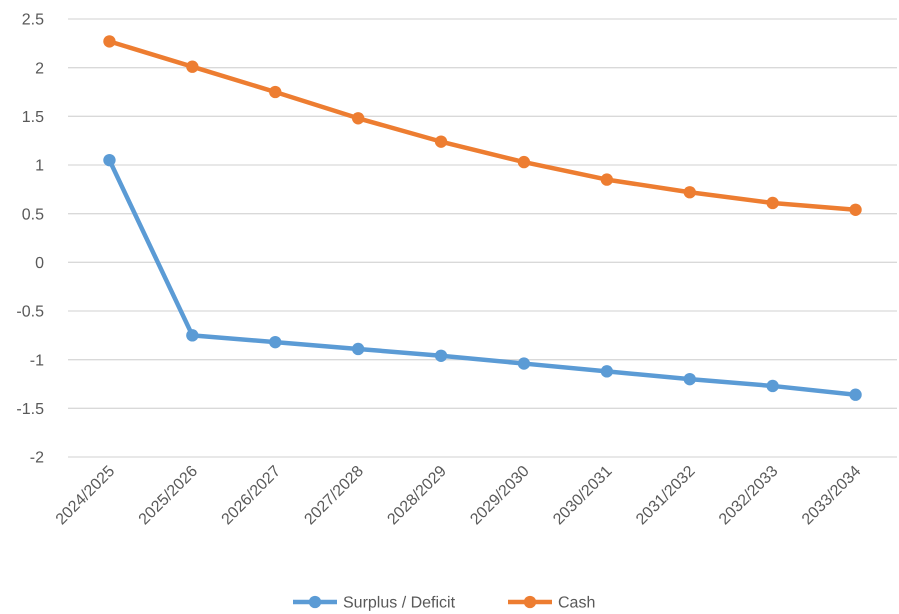 This screenshot has height=614, width=899. Describe the element at coordinates (33, 215) in the screenshot. I see `y-tick-label: 0.5` at that location.